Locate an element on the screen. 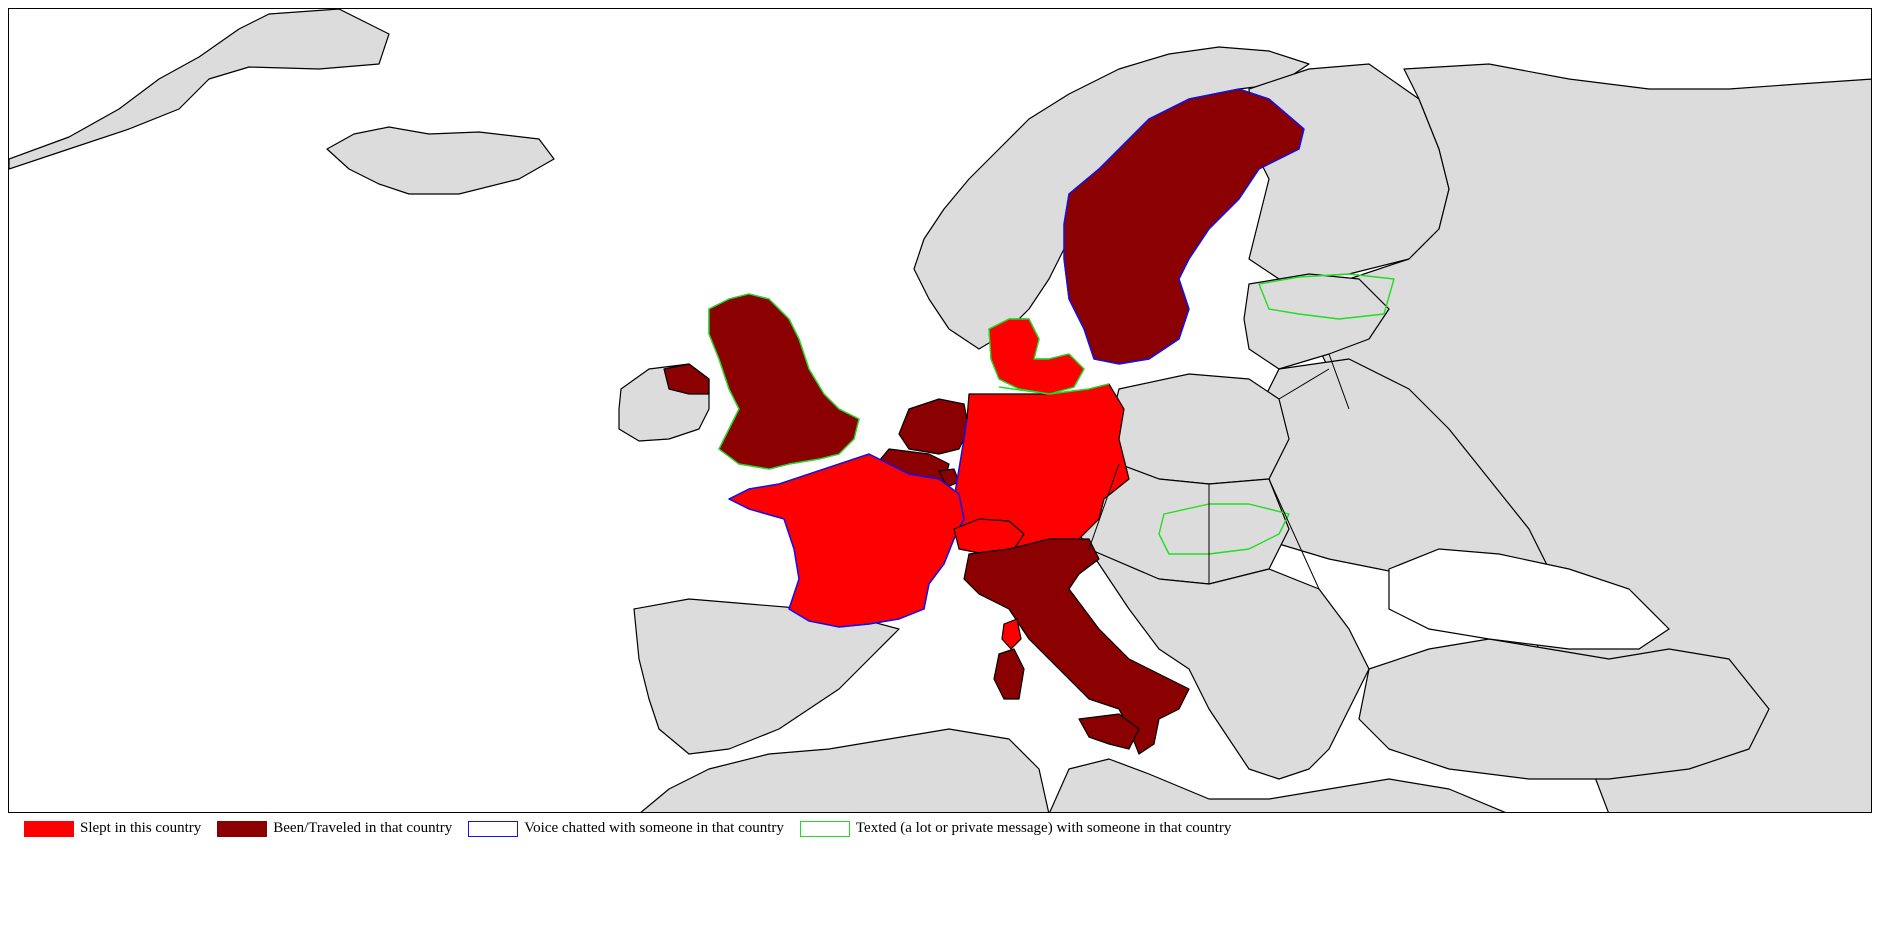  denmark is located at coordinates (1036, 356).